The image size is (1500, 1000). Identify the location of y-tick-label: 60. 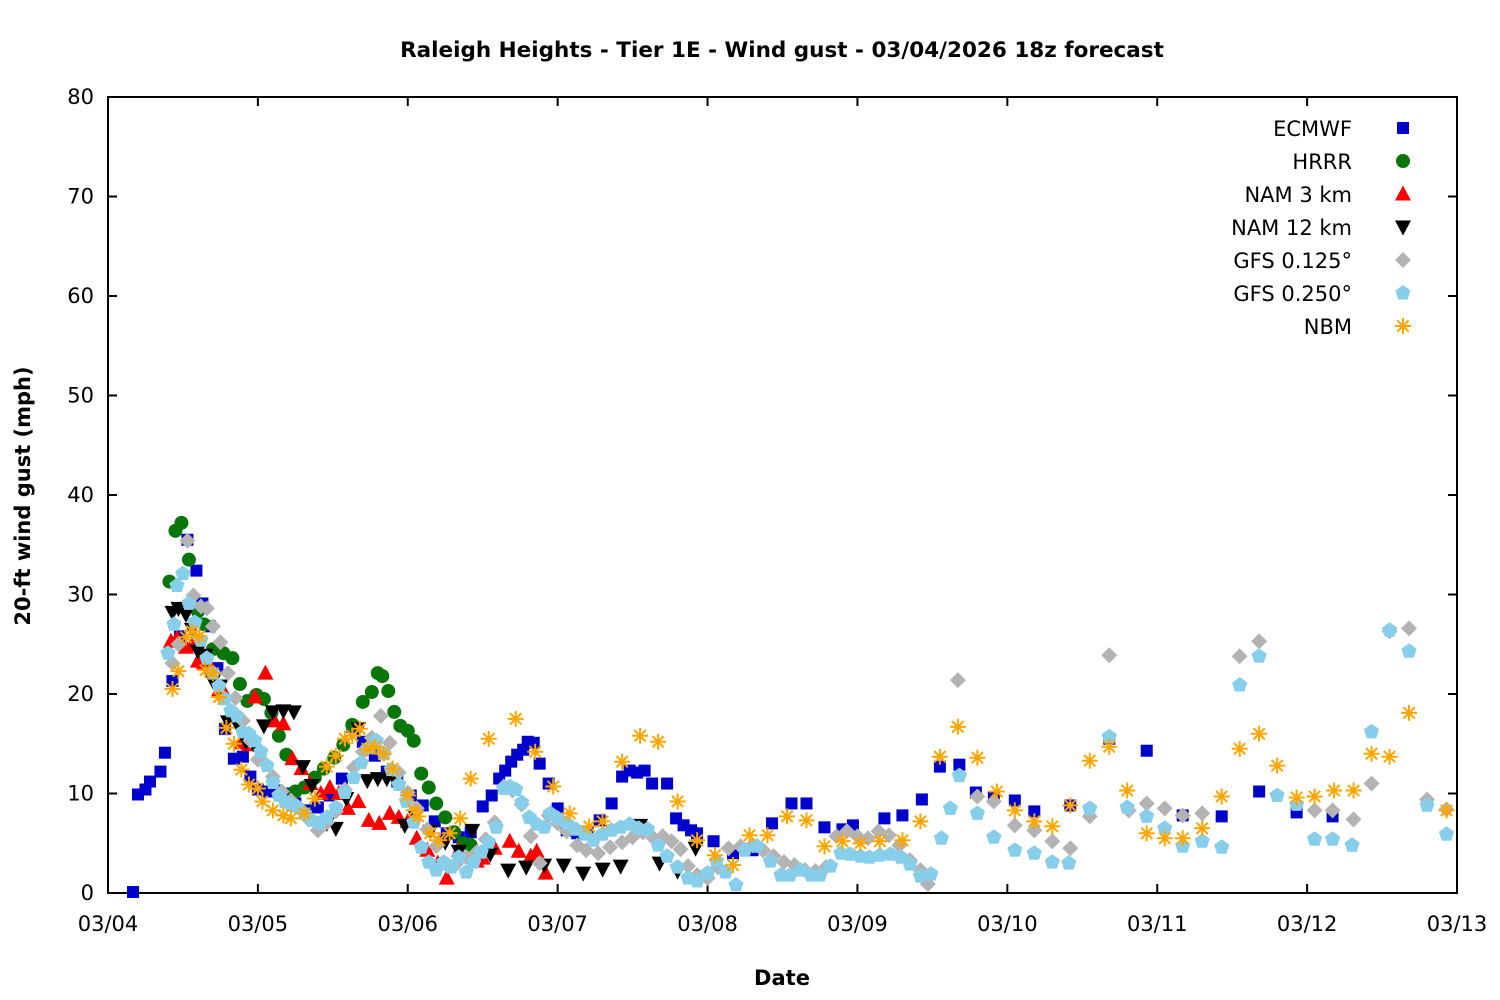
(80, 296).